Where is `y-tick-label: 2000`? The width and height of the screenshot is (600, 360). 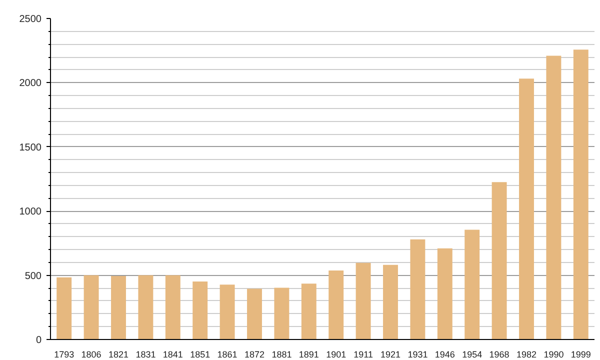 y-tick-label: 2000 is located at coordinates (30, 84).